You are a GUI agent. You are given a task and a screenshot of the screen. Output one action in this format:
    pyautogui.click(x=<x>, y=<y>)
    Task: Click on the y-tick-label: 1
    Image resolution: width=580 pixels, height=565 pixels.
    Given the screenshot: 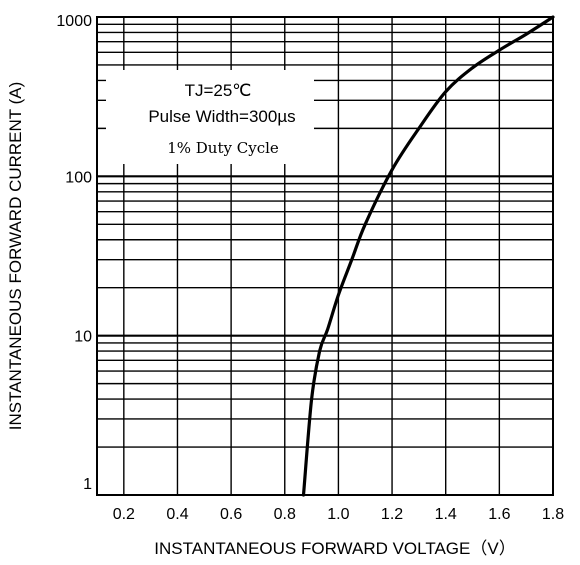 What is the action you would take?
    pyautogui.click(x=87, y=484)
    